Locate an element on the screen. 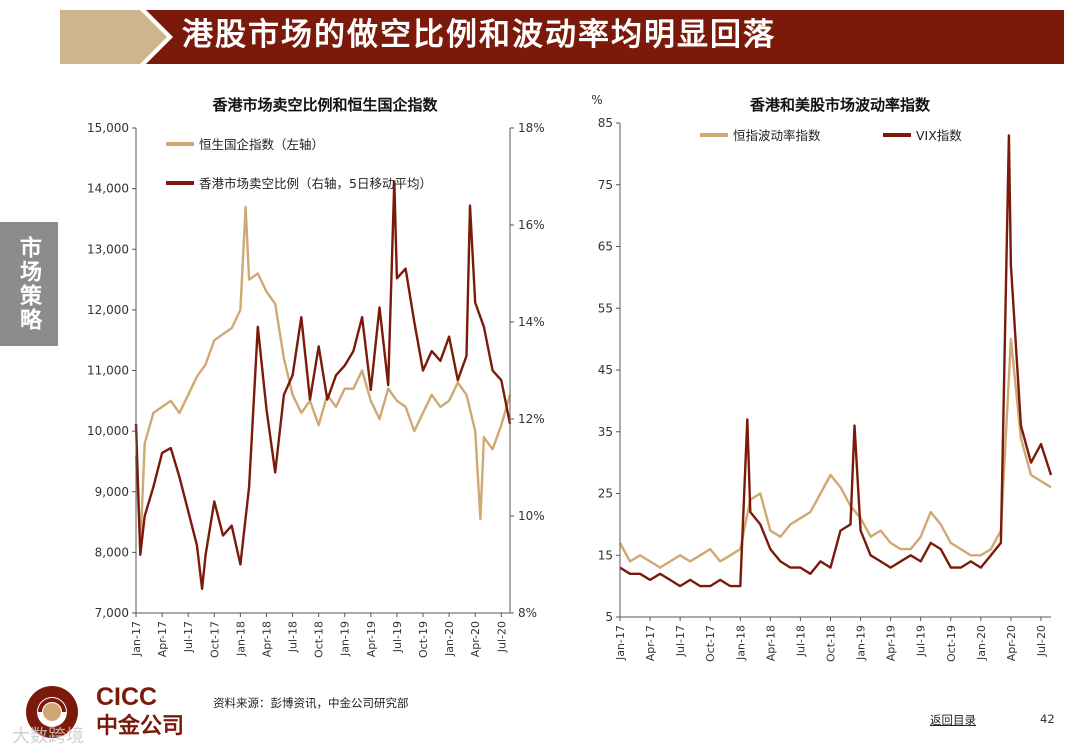  c1-x-tick-label: Jan-19 is located at coordinates (345, 639).